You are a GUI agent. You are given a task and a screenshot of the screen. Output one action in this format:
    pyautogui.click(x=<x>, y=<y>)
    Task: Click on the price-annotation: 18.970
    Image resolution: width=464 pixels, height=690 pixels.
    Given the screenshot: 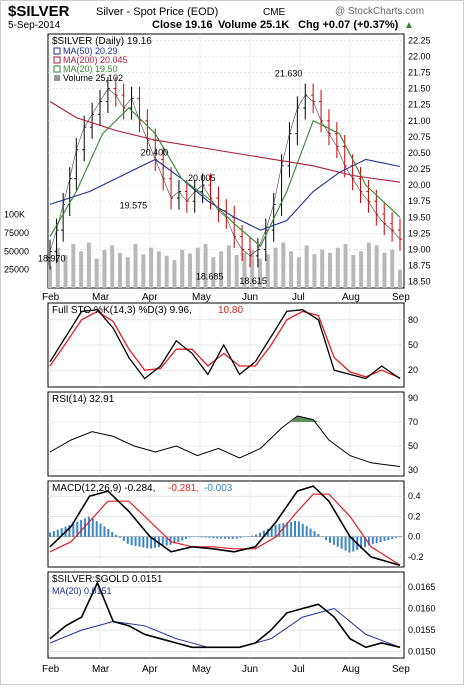 What is the action you would take?
    pyautogui.click(x=52, y=258)
    